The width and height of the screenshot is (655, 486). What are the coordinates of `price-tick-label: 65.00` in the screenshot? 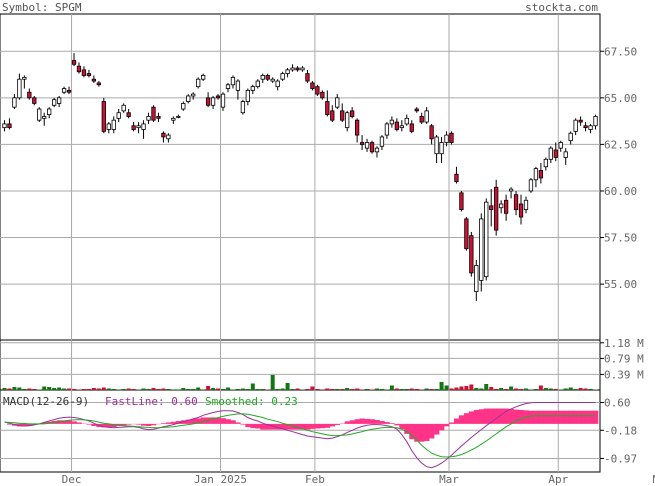 It's located at (620, 98).